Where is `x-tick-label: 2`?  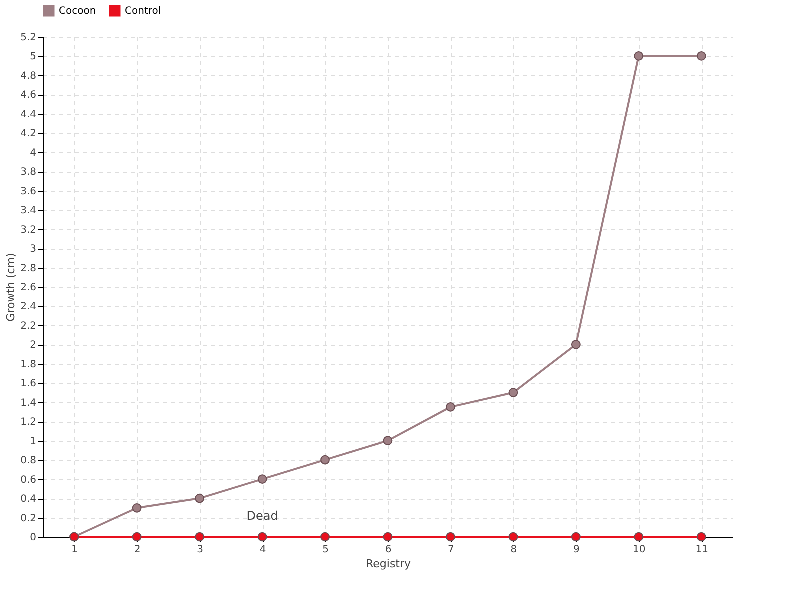 x-tick-label: 2 is located at coordinates (137, 550).